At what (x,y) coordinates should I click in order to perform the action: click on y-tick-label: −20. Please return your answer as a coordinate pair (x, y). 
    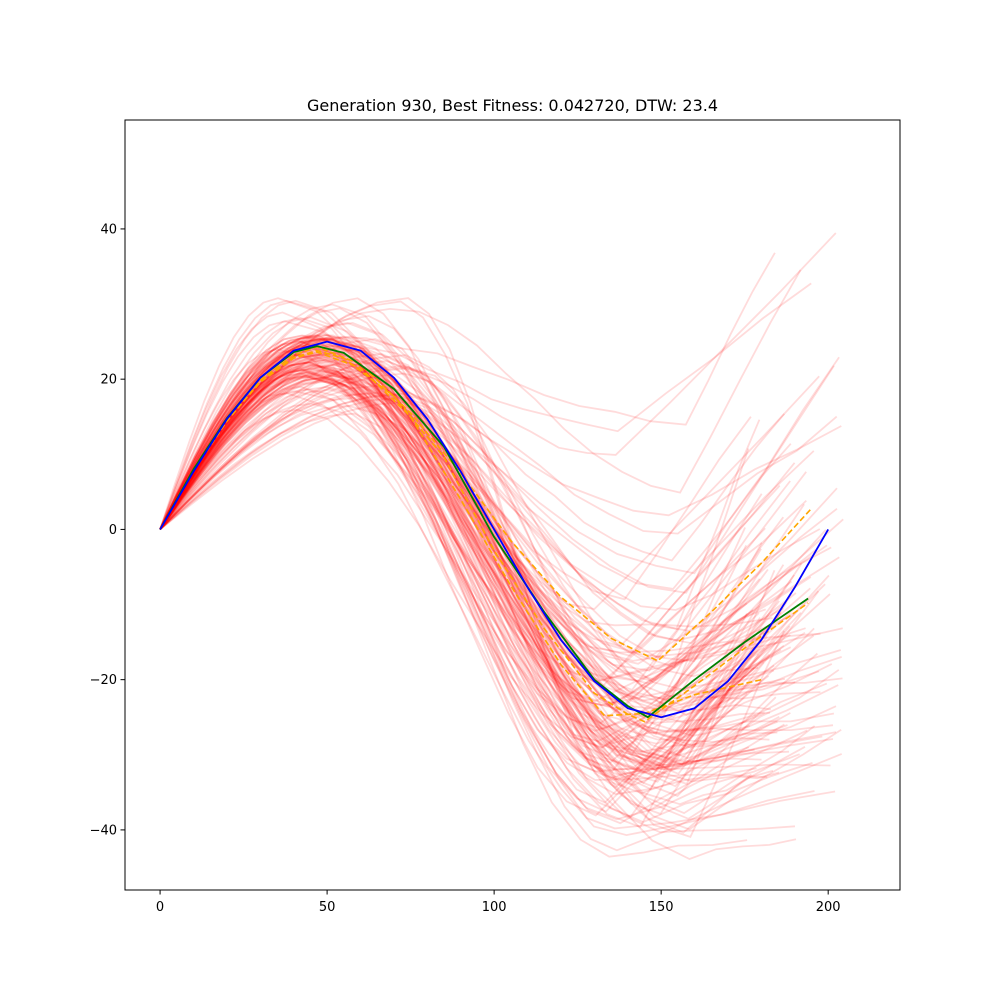
    Looking at the image, I should click on (103, 680).